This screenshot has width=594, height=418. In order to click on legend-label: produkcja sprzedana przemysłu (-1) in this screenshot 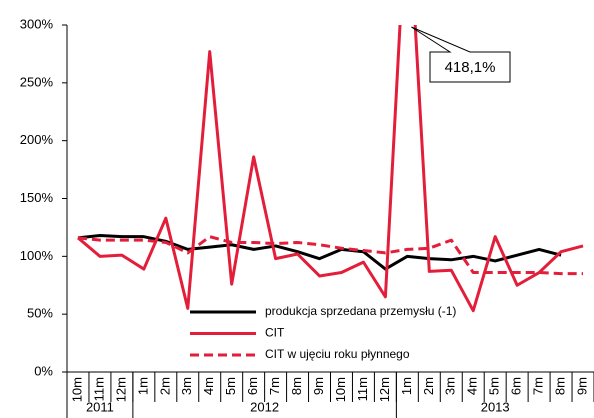, I will do `click(360, 311)`.